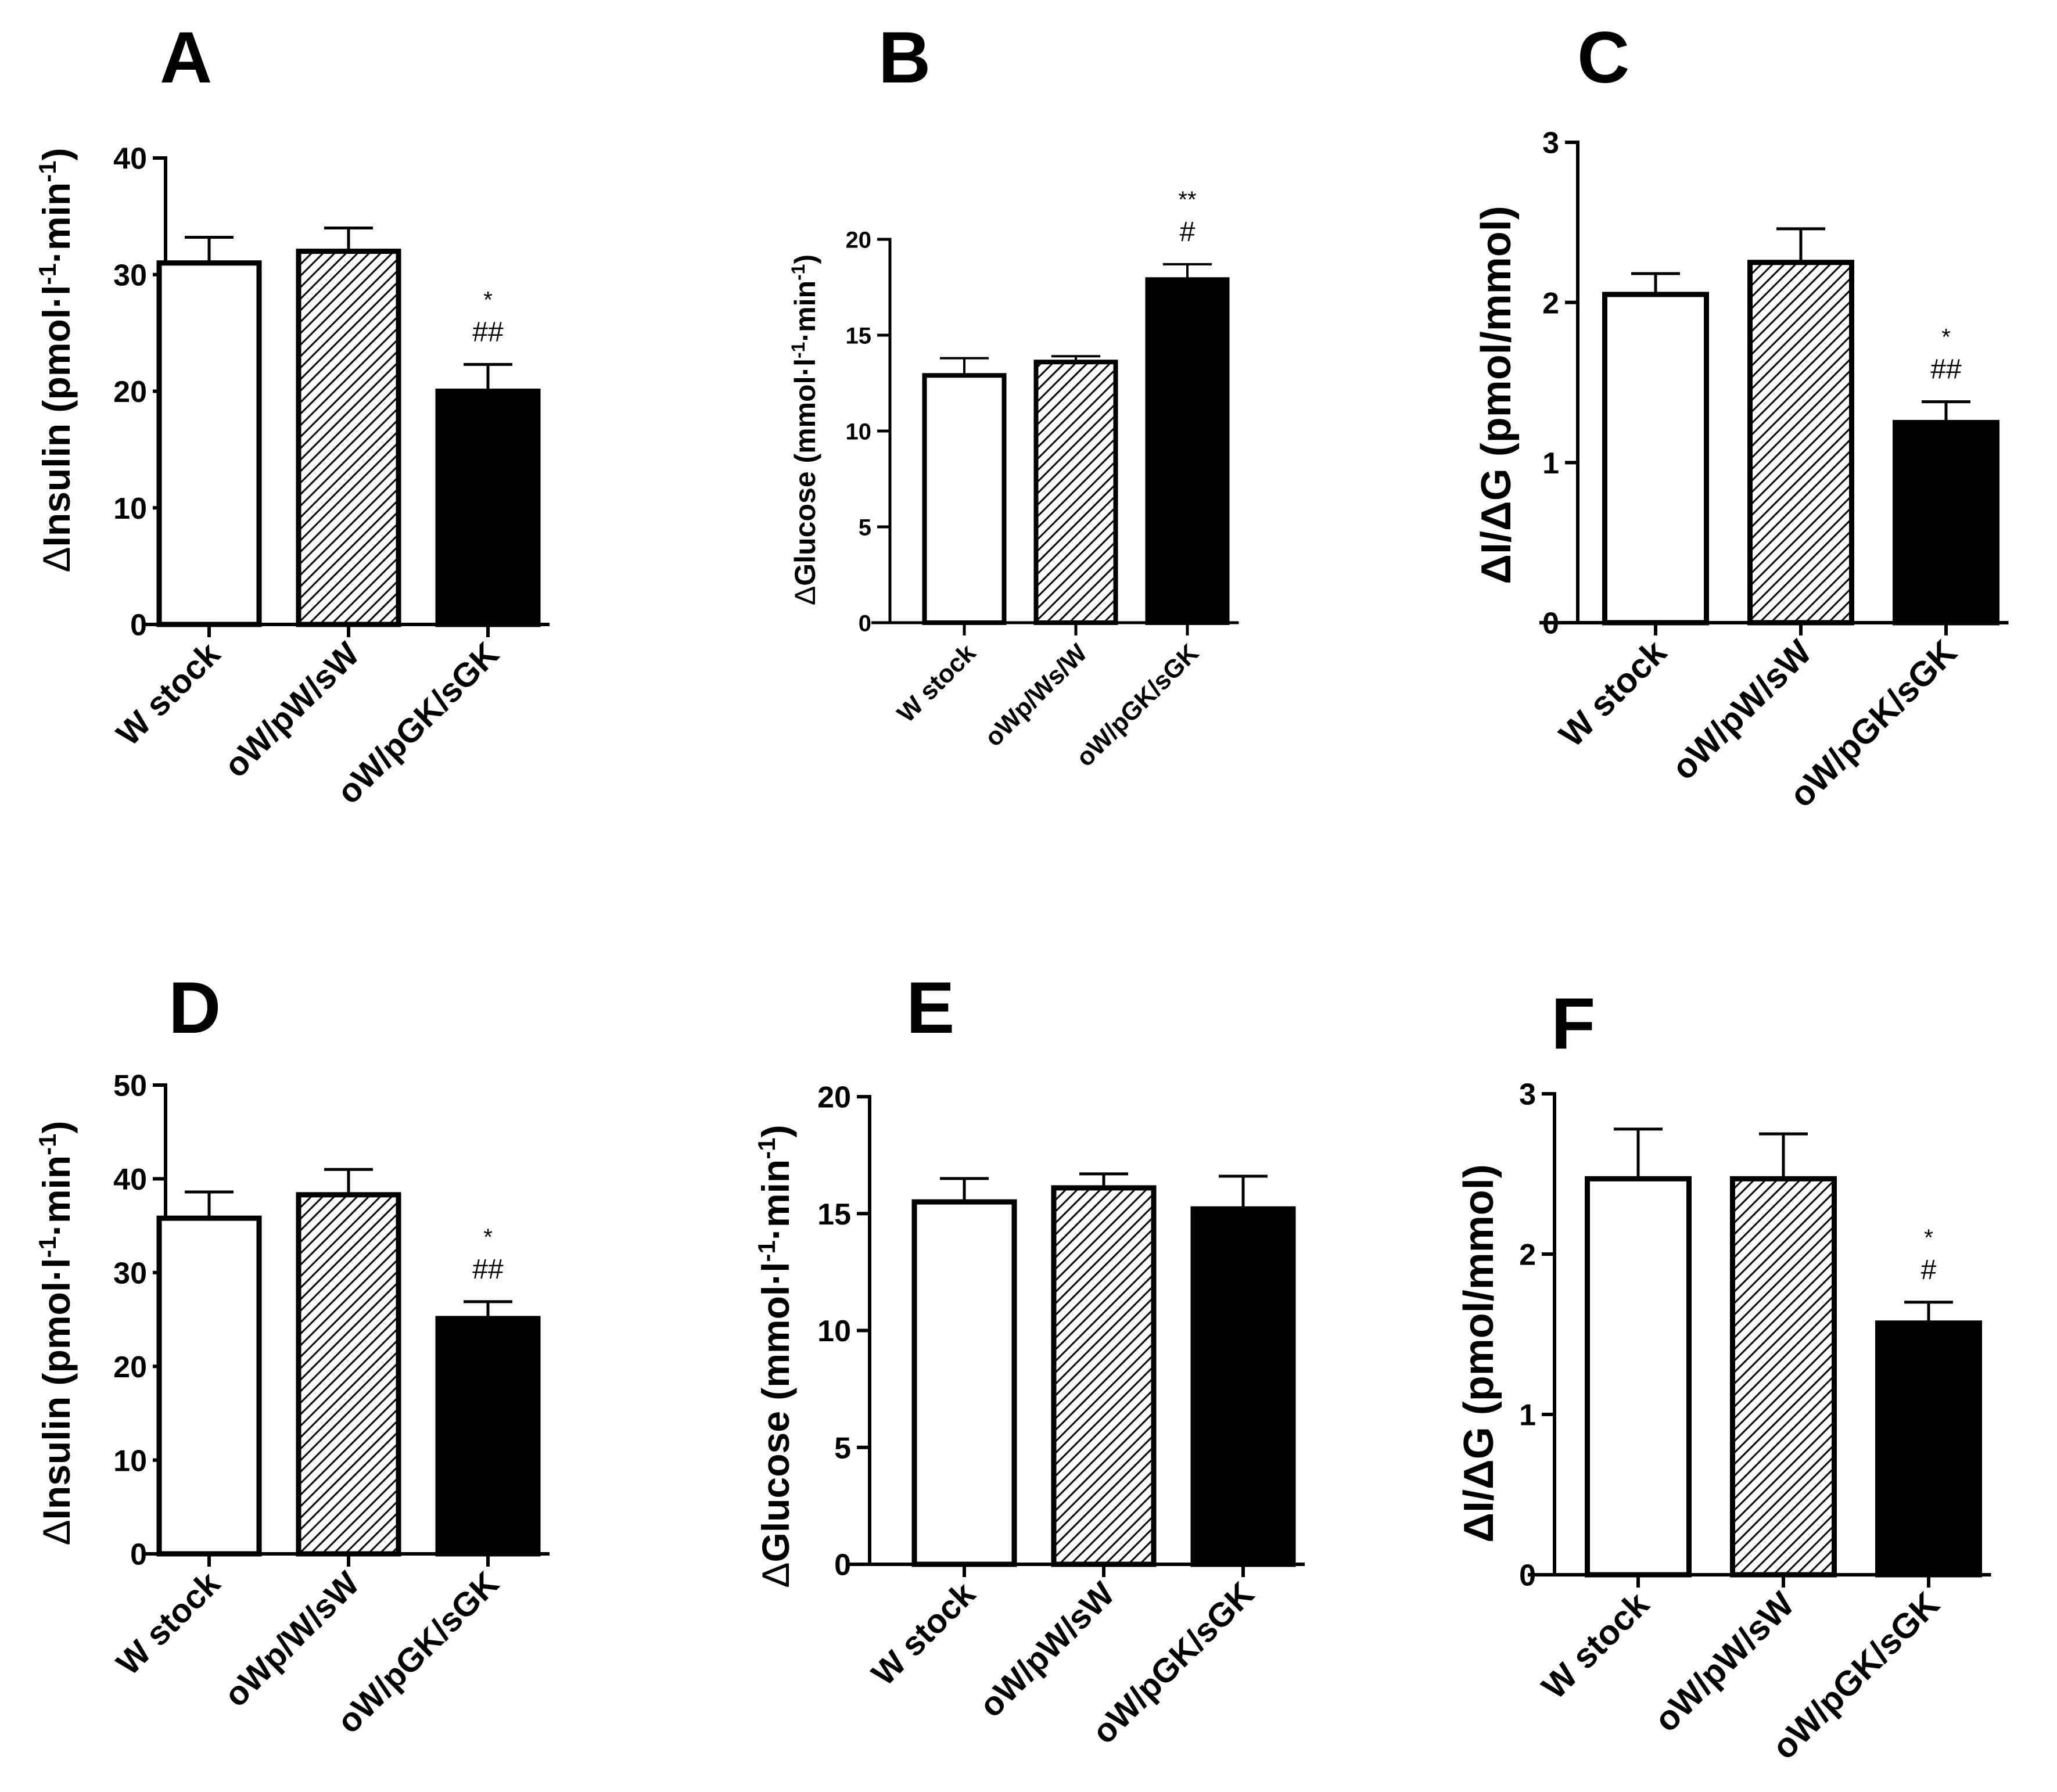  Describe the element at coordinates (904, 57) in the screenshot. I see `panel-letter: B` at that location.